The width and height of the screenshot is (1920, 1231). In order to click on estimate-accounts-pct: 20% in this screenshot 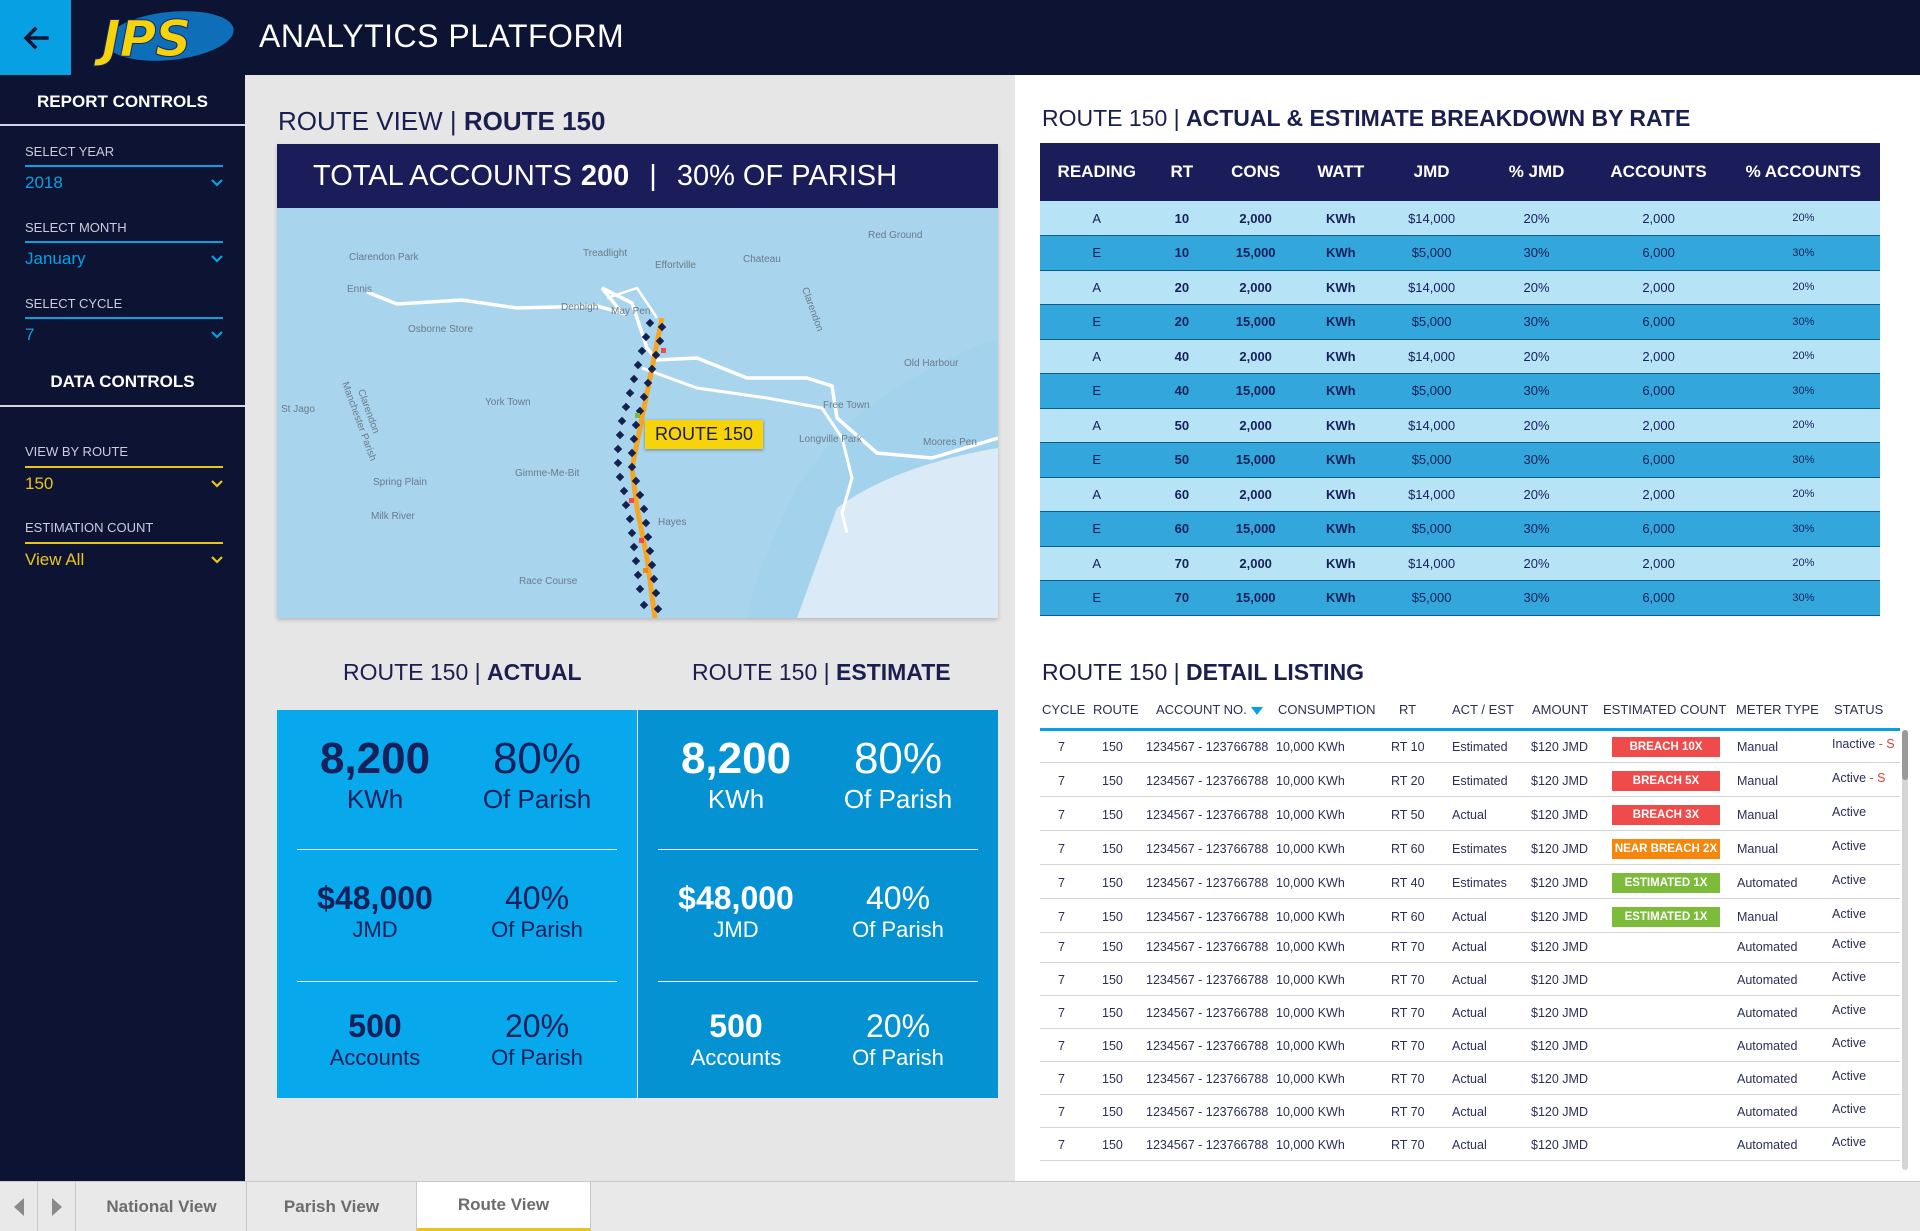, I will do `click(898, 1026)`.